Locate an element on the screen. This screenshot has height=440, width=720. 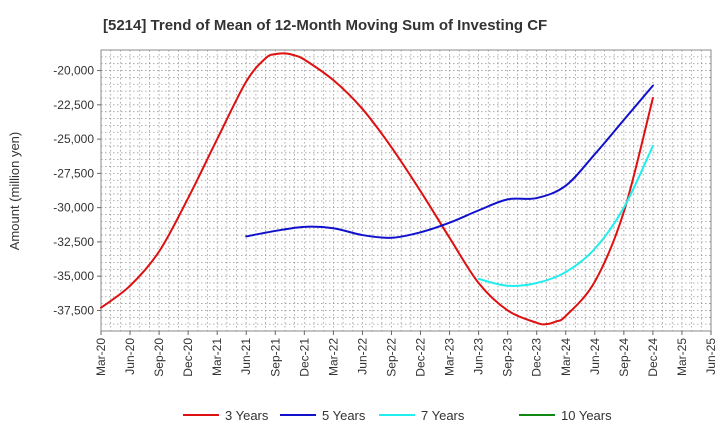
y-tick-label: -27,500 is located at coordinates (73, 173).